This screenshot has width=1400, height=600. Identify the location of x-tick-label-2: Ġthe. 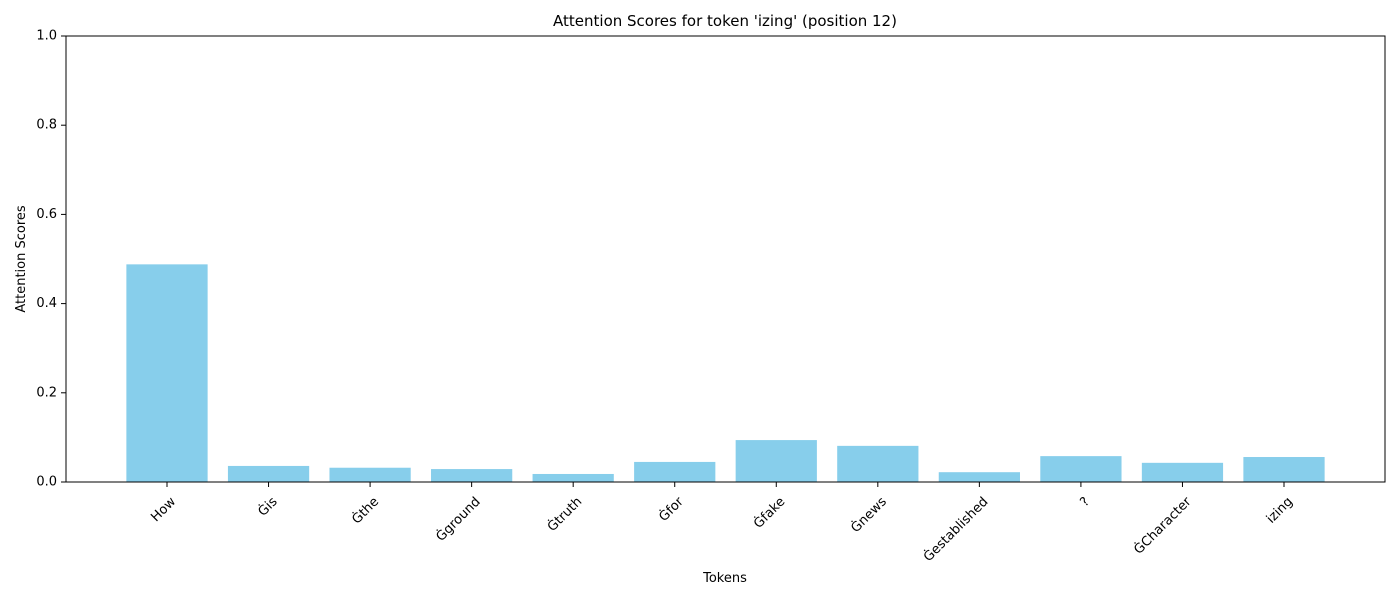
(365, 510).